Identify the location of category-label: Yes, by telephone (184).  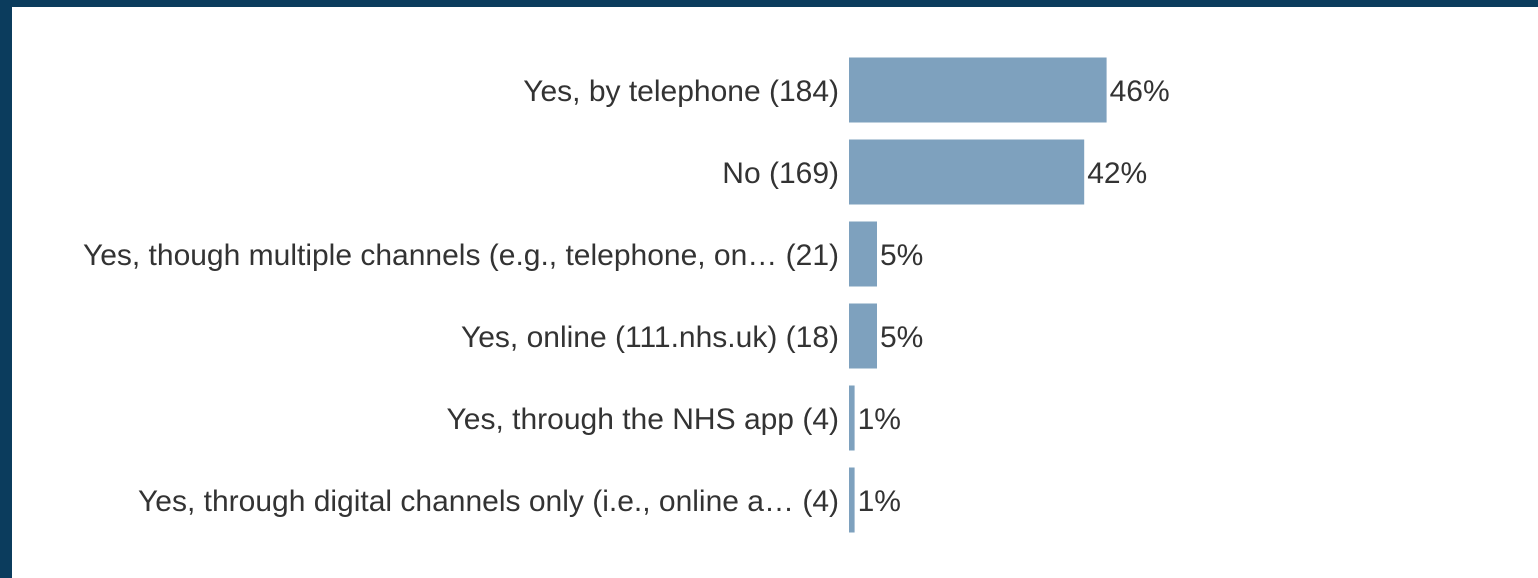
(681, 91).